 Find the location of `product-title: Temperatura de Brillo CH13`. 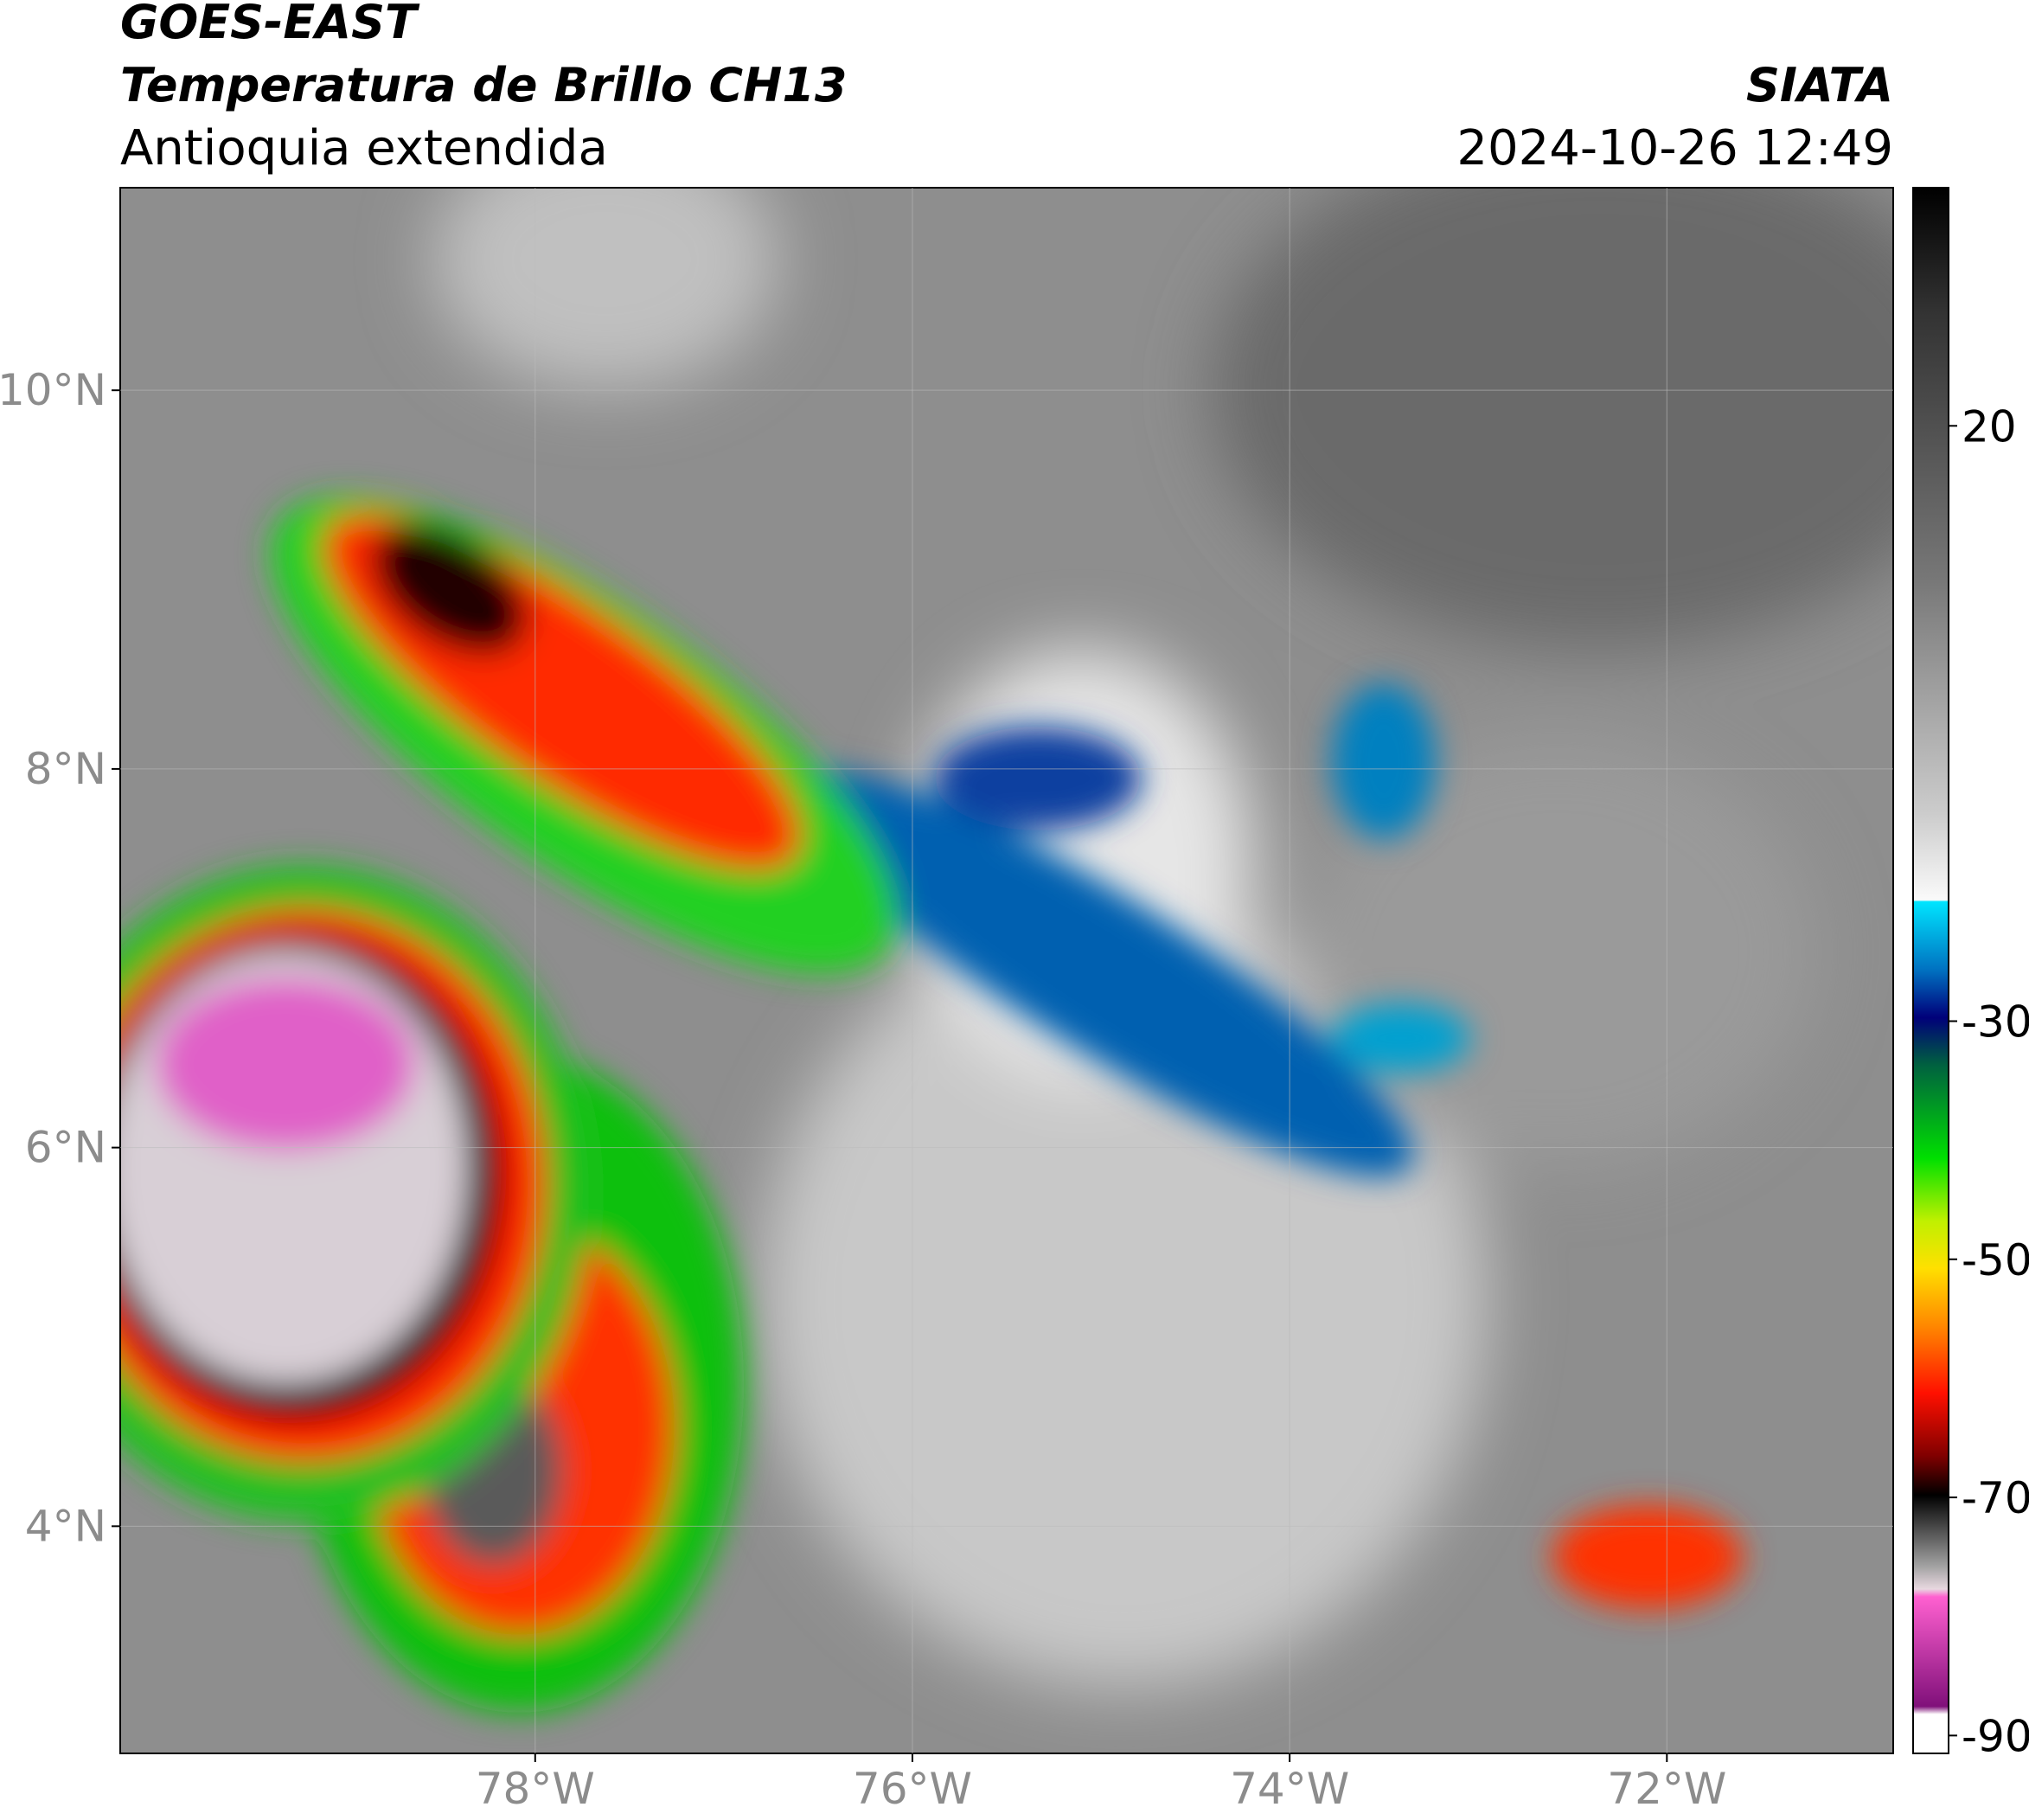

product-title: Temperatura de Brillo CH13 is located at coordinates (484, 85).